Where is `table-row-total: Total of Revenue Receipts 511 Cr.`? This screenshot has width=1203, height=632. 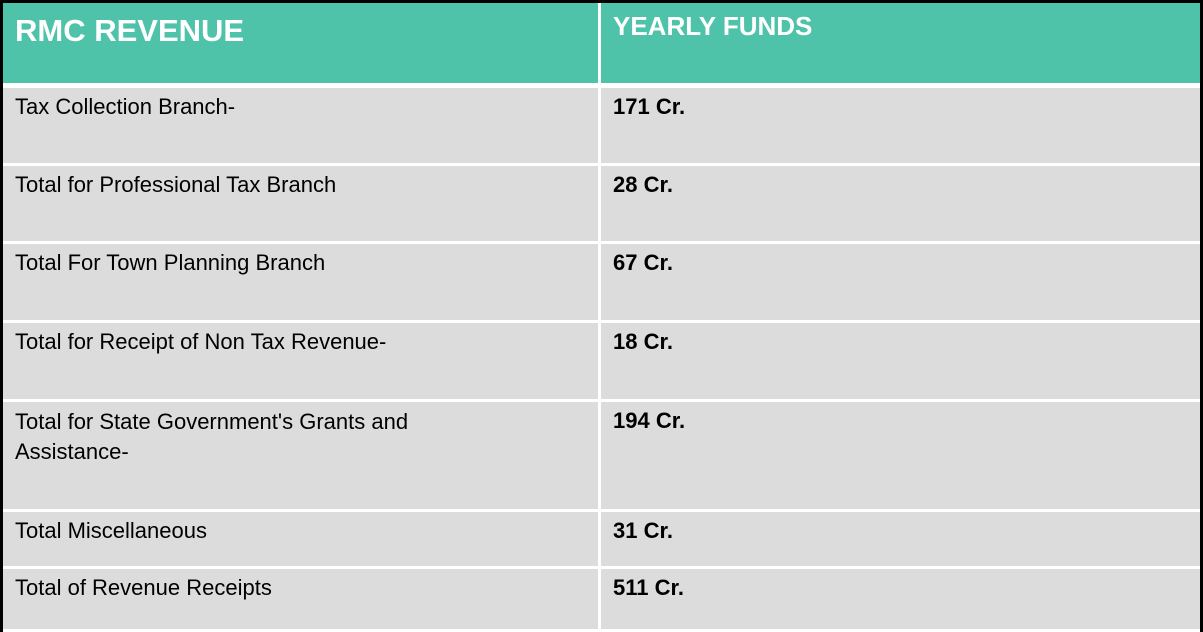
table-row-total: Total of Revenue Receipts 511 Cr. is located at coordinates (601, 600).